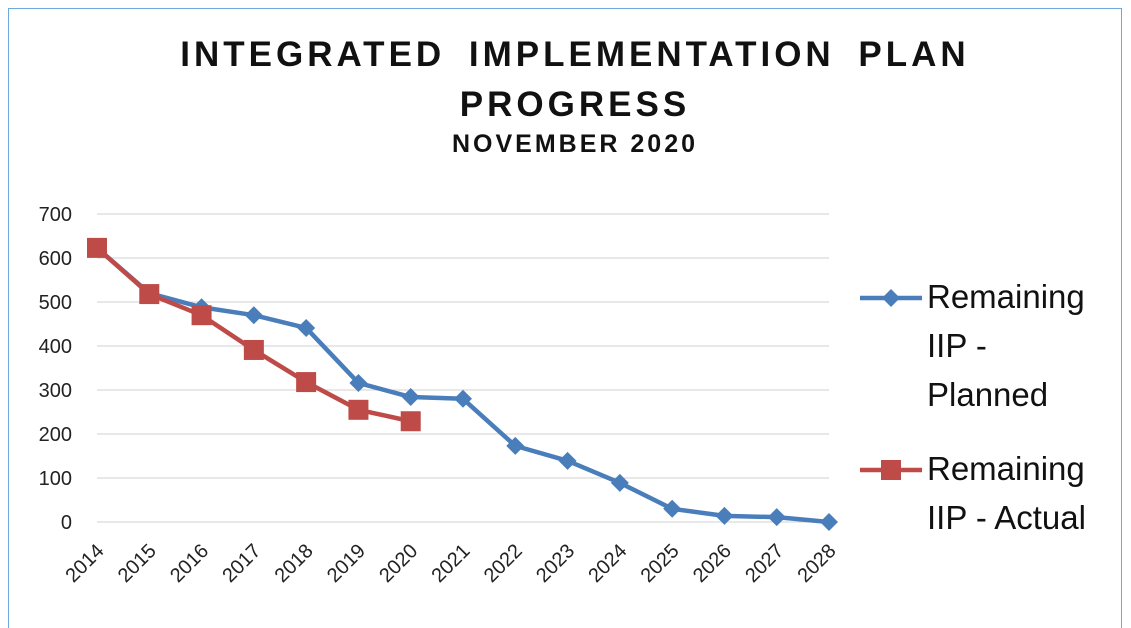  I want to click on x-tick-label: 2027, so click(764, 563).